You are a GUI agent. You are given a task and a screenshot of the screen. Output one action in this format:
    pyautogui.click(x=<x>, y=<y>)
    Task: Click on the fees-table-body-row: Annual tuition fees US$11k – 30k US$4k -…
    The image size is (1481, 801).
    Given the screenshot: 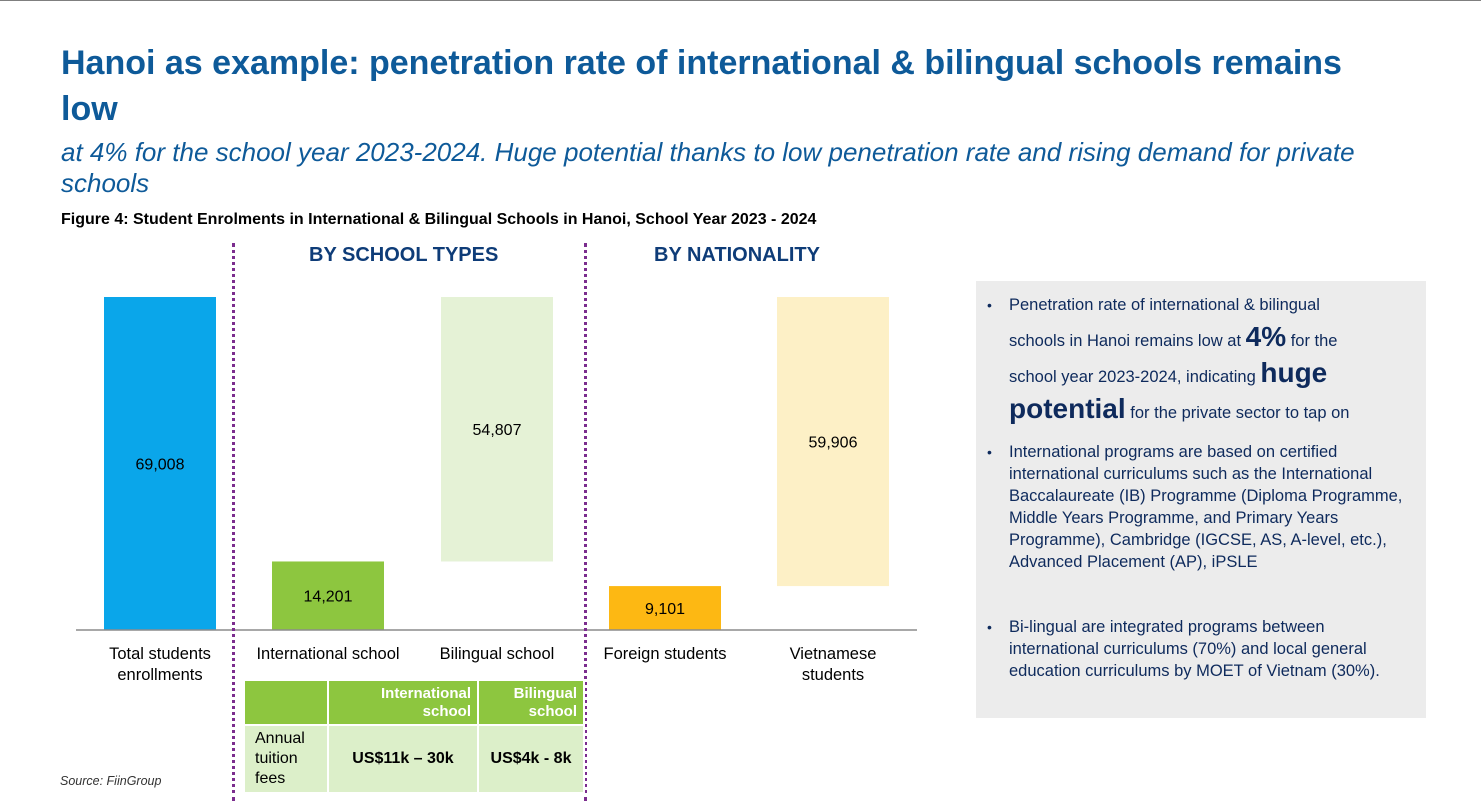 What is the action you would take?
    pyautogui.click(x=414, y=759)
    